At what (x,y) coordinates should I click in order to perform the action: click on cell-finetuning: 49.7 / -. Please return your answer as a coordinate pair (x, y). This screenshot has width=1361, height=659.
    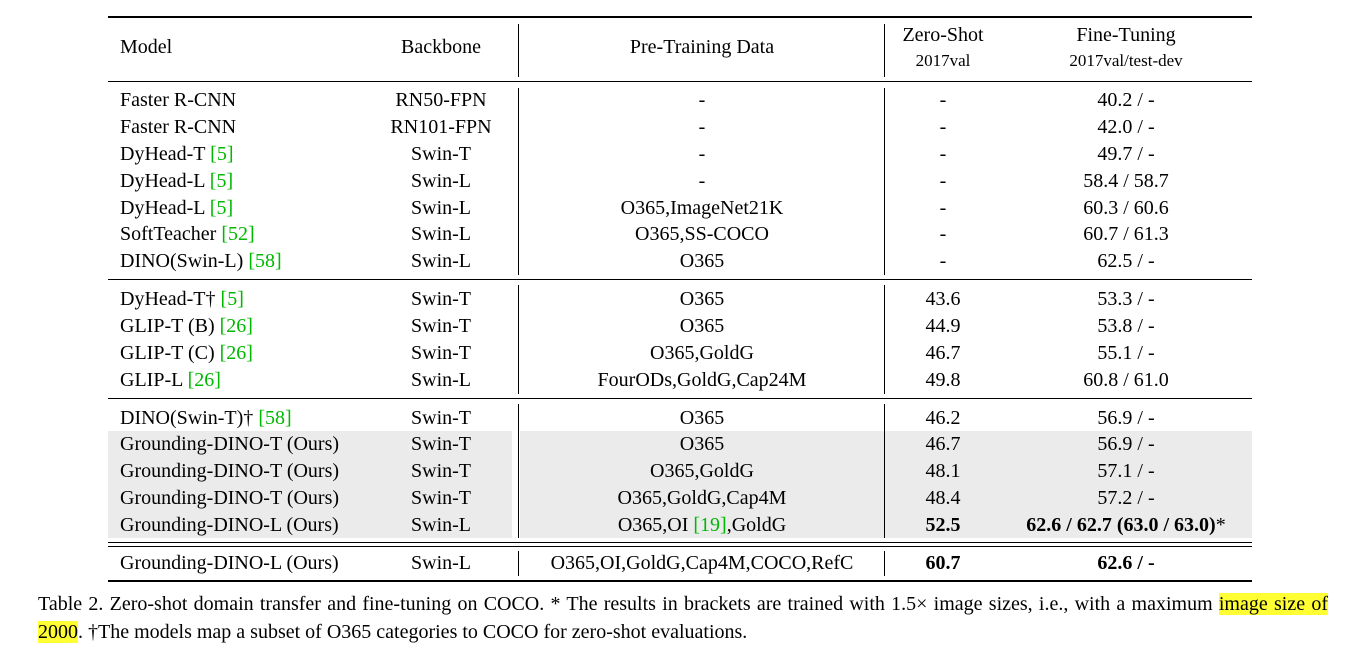
    Looking at the image, I should click on (1126, 154).